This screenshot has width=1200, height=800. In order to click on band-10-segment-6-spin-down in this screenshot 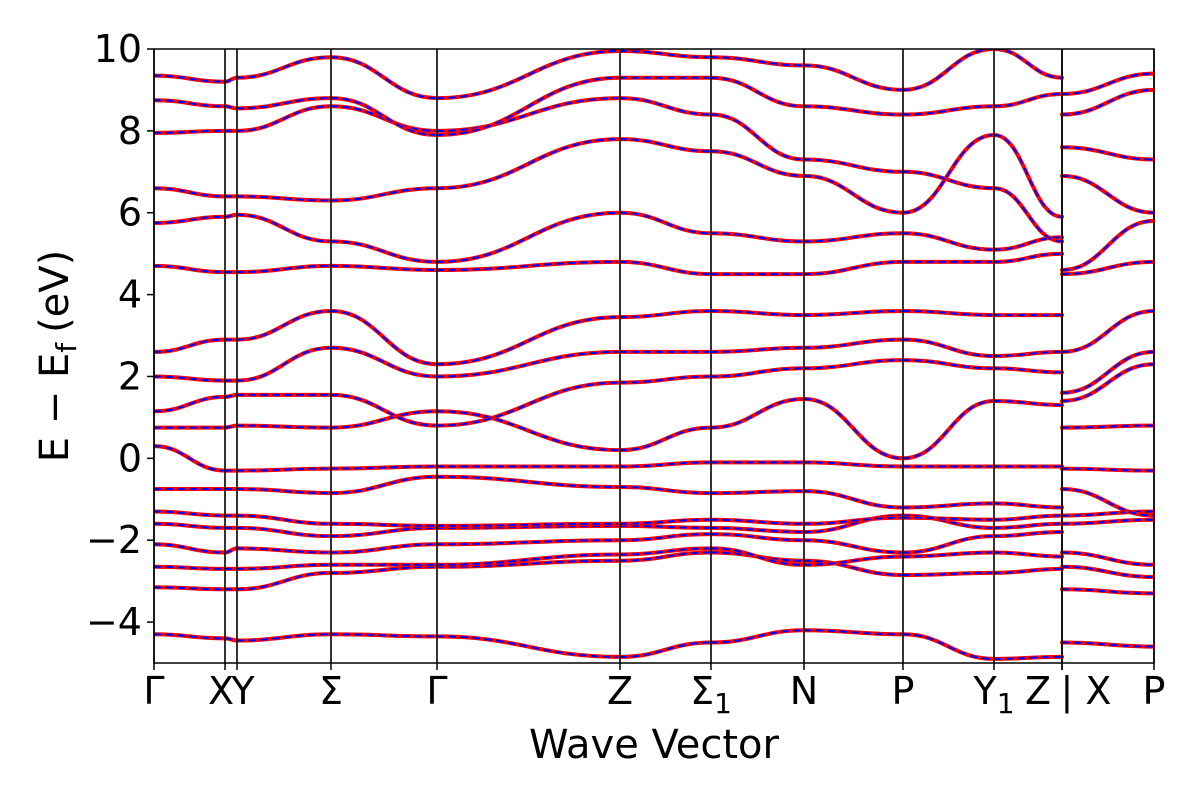, I will do `click(757, 349)`.